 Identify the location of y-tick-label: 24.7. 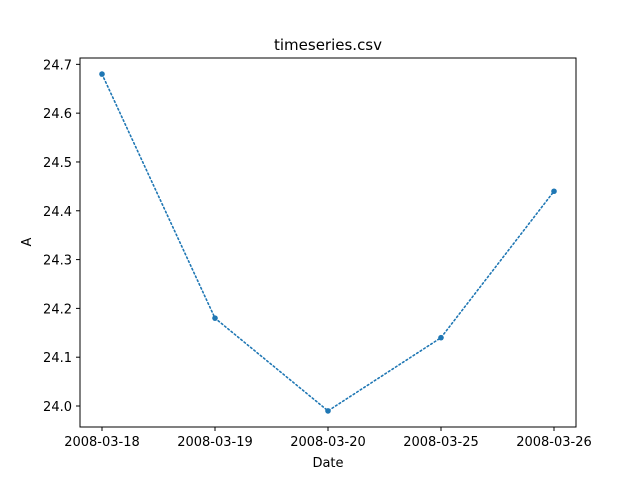
(57, 65).